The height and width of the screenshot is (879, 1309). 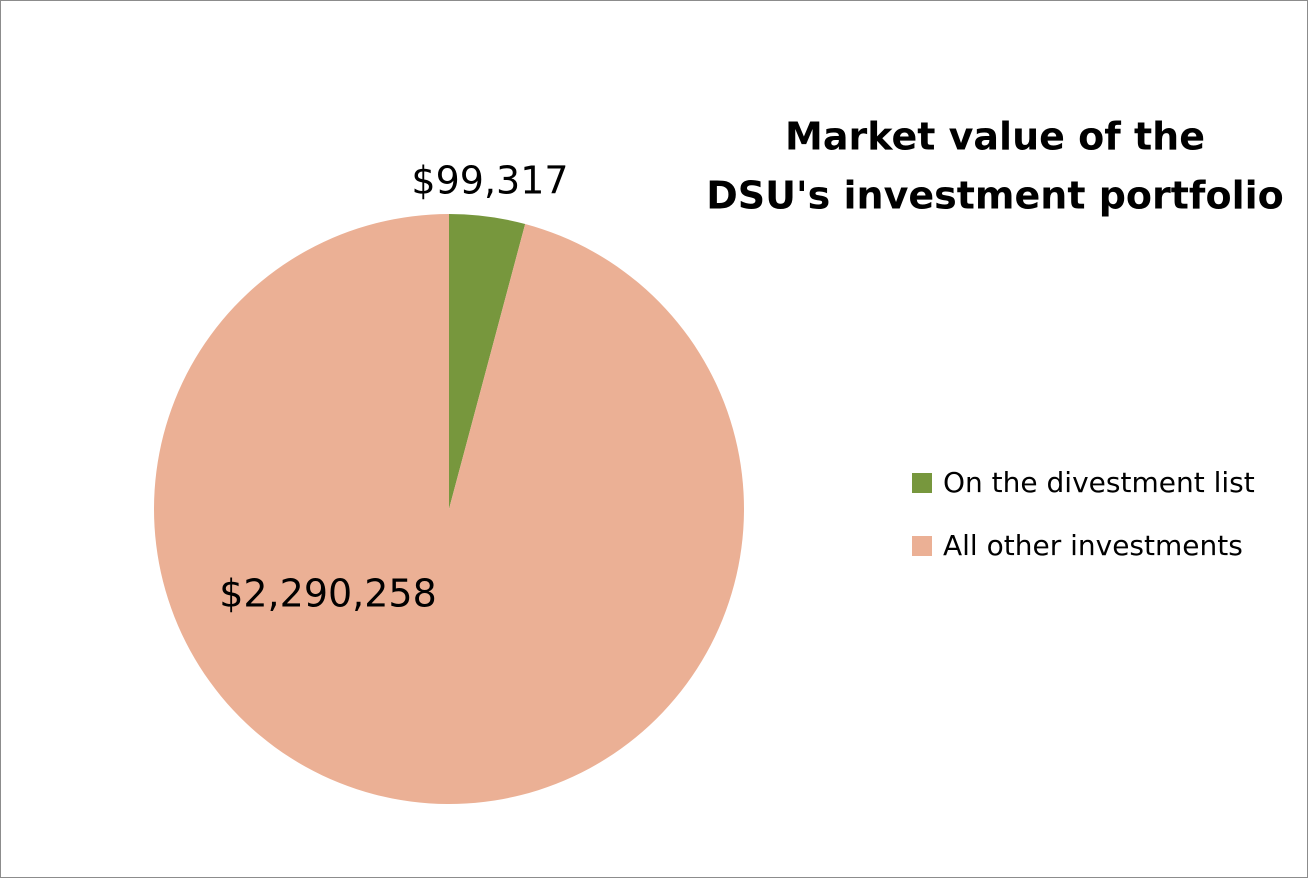 I want to click on pie-slice, so click(x=487, y=361).